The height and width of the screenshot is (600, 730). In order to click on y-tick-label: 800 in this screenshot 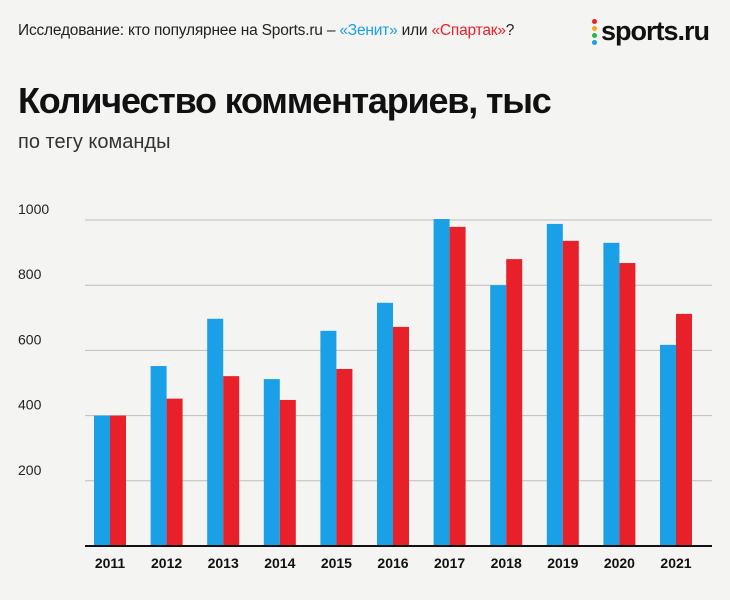, I will do `click(30, 274)`.